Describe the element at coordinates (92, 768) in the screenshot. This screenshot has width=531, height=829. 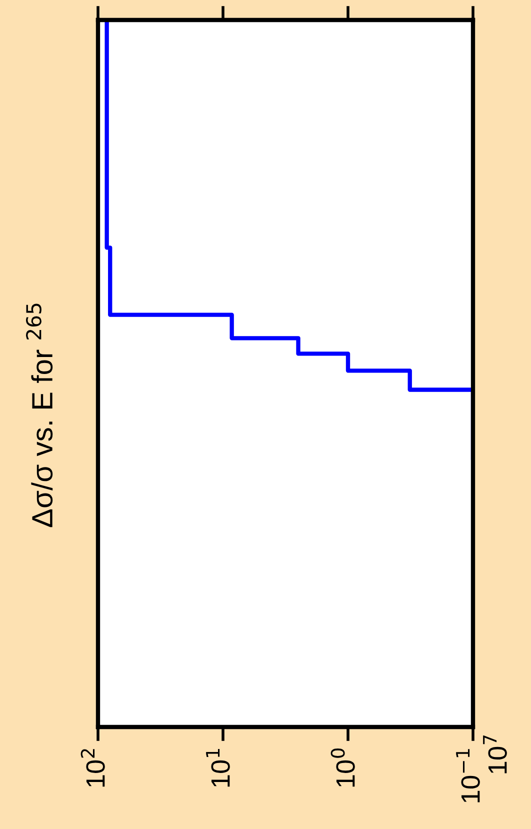
I see `x-tick-label: 10$^{2}$` at that location.